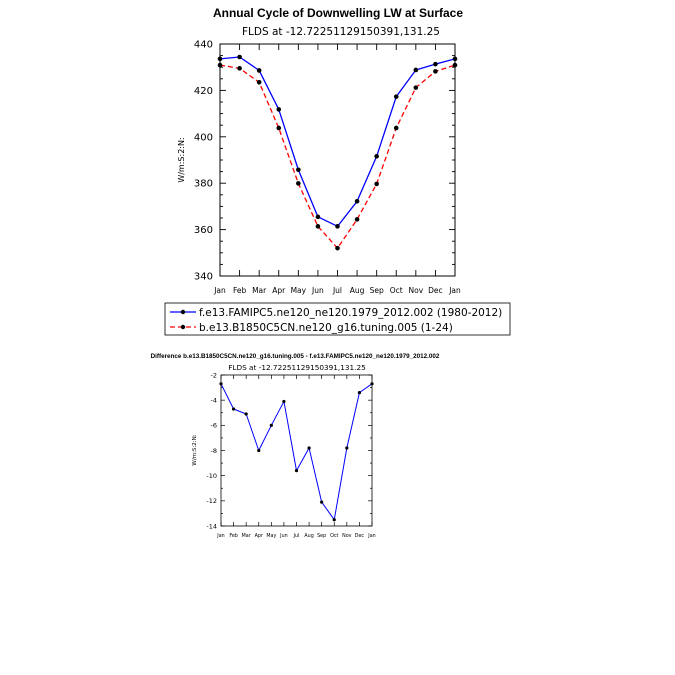  I want to click on chart2-xtick-label: Apr, so click(259, 536).